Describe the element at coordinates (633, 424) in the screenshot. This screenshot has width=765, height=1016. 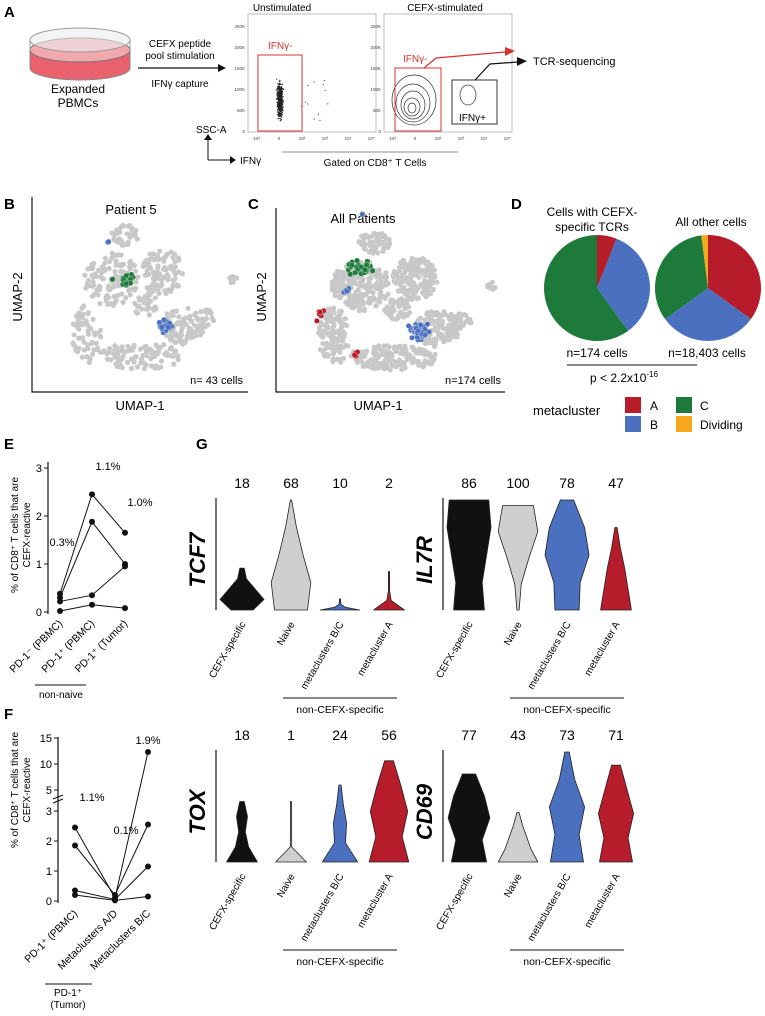
I see `legend-swatch-b` at that location.